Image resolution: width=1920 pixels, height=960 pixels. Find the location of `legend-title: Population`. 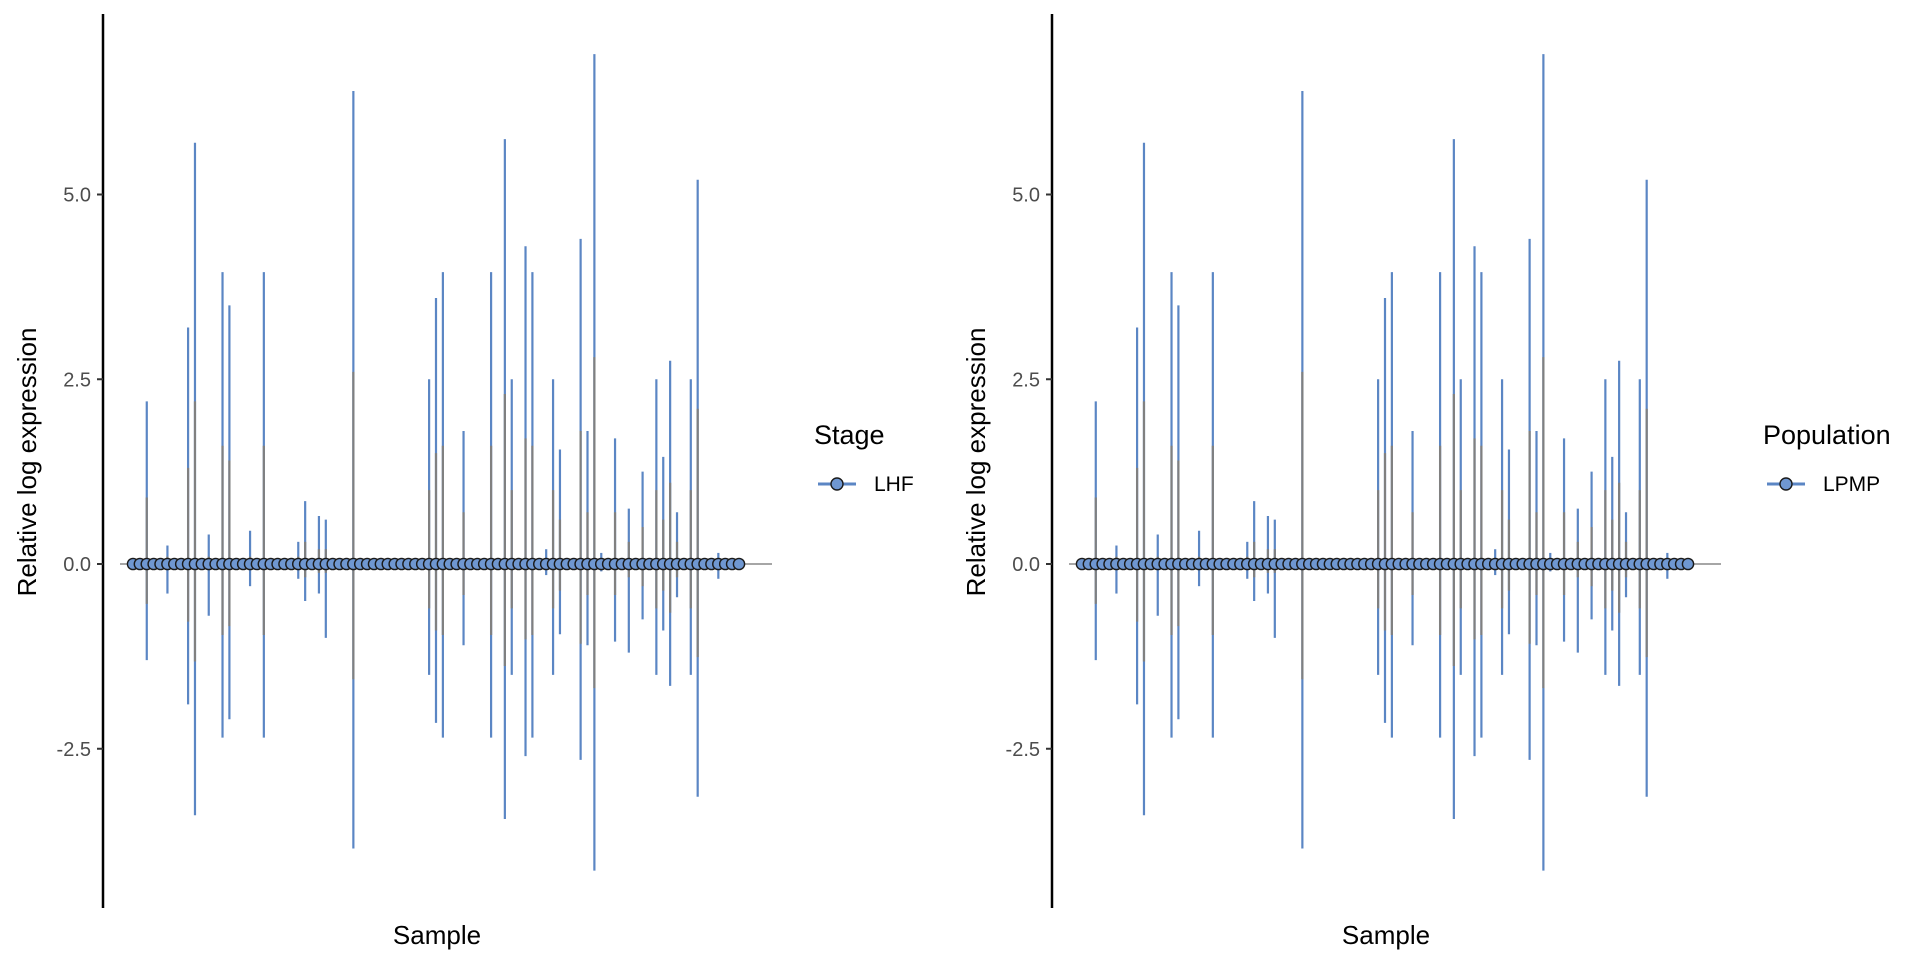

legend-title: Population is located at coordinates (1827, 435).